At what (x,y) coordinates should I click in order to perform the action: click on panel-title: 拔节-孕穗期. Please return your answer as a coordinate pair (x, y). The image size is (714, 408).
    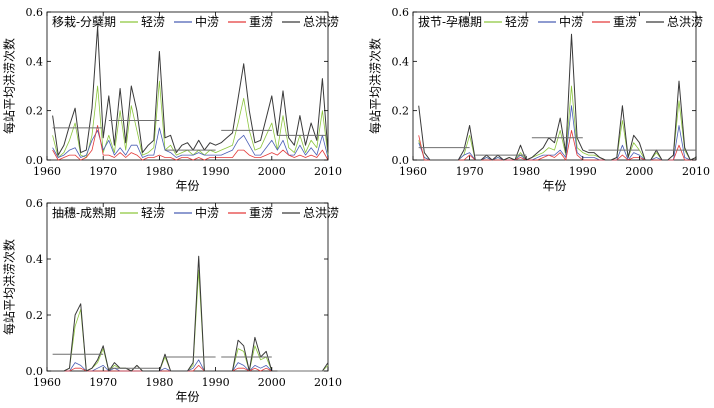
    Looking at the image, I should click on (450, 21).